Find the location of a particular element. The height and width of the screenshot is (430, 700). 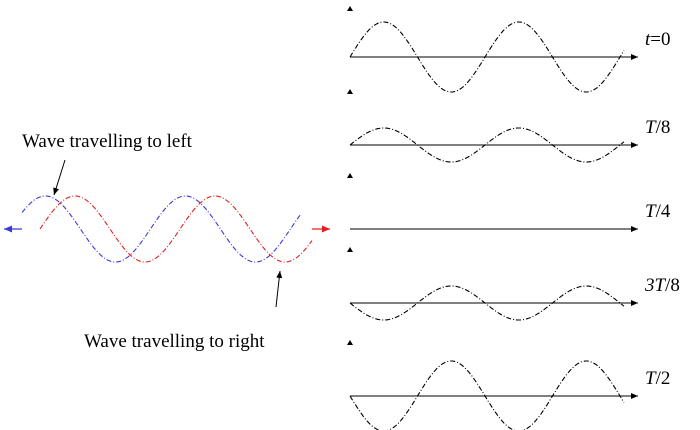

pointer-left-wave is located at coordinates (59, 177).